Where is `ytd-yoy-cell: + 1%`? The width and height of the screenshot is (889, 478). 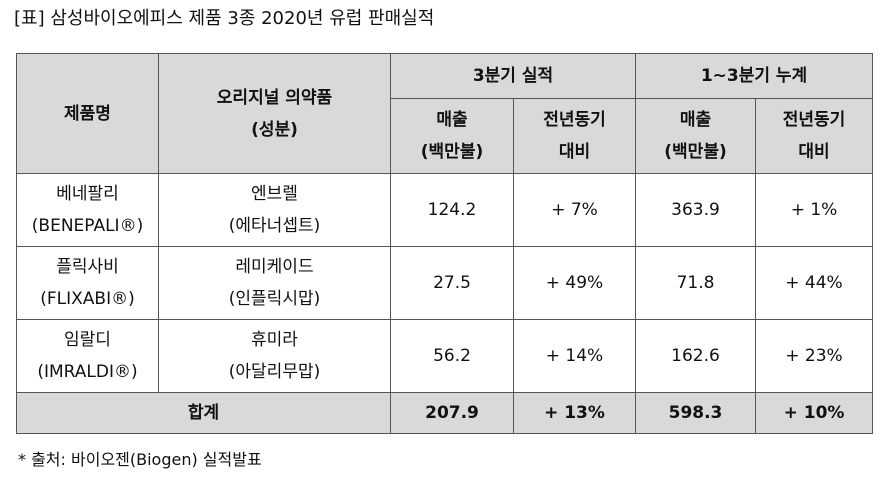 ytd-yoy-cell: + 1% is located at coordinates (814, 210).